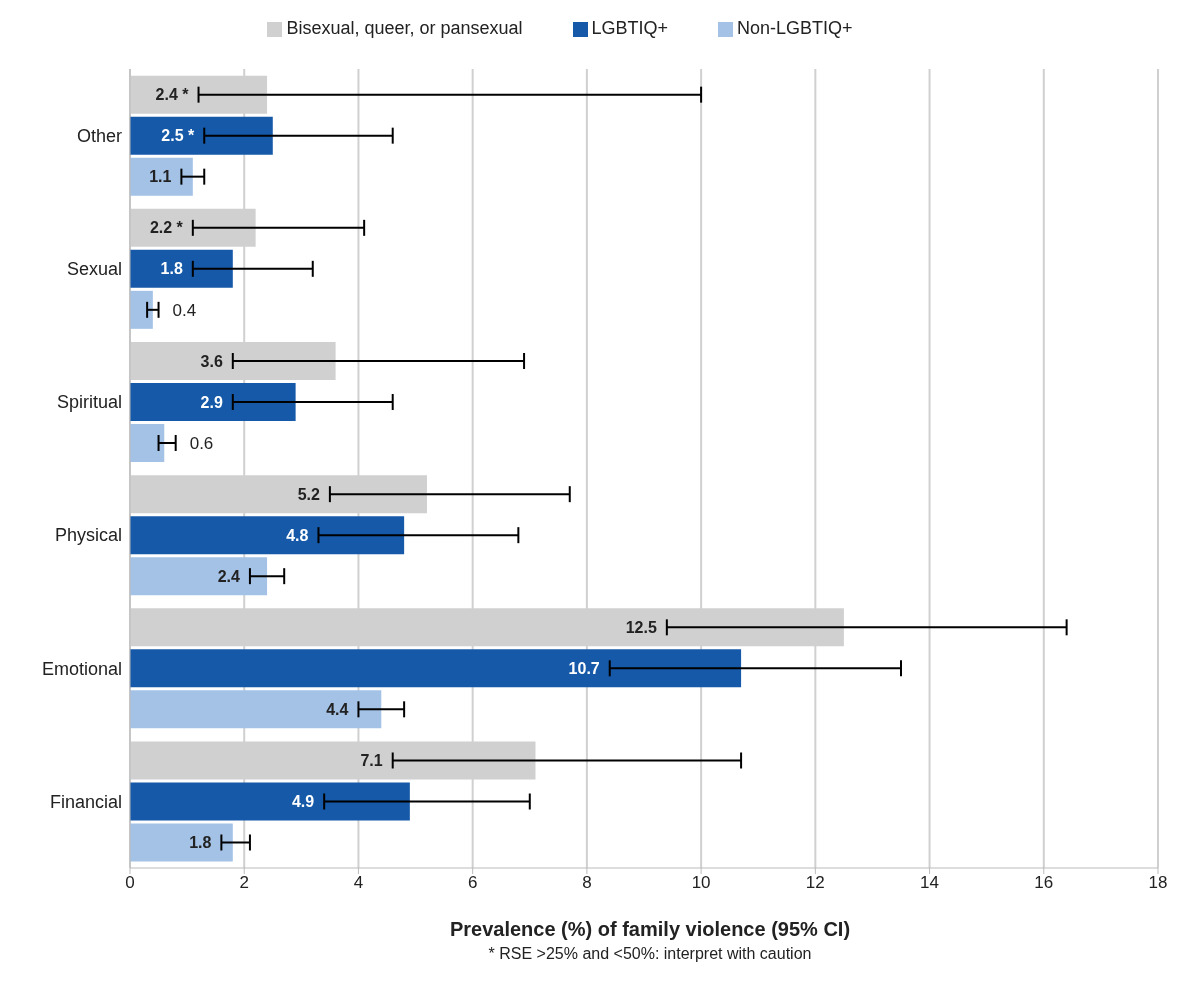 This screenshot has height=988, width=1182. Describe the element at coordinates (1044, 883) in the screenshot. I see `x-tick-label: 16` at that location.